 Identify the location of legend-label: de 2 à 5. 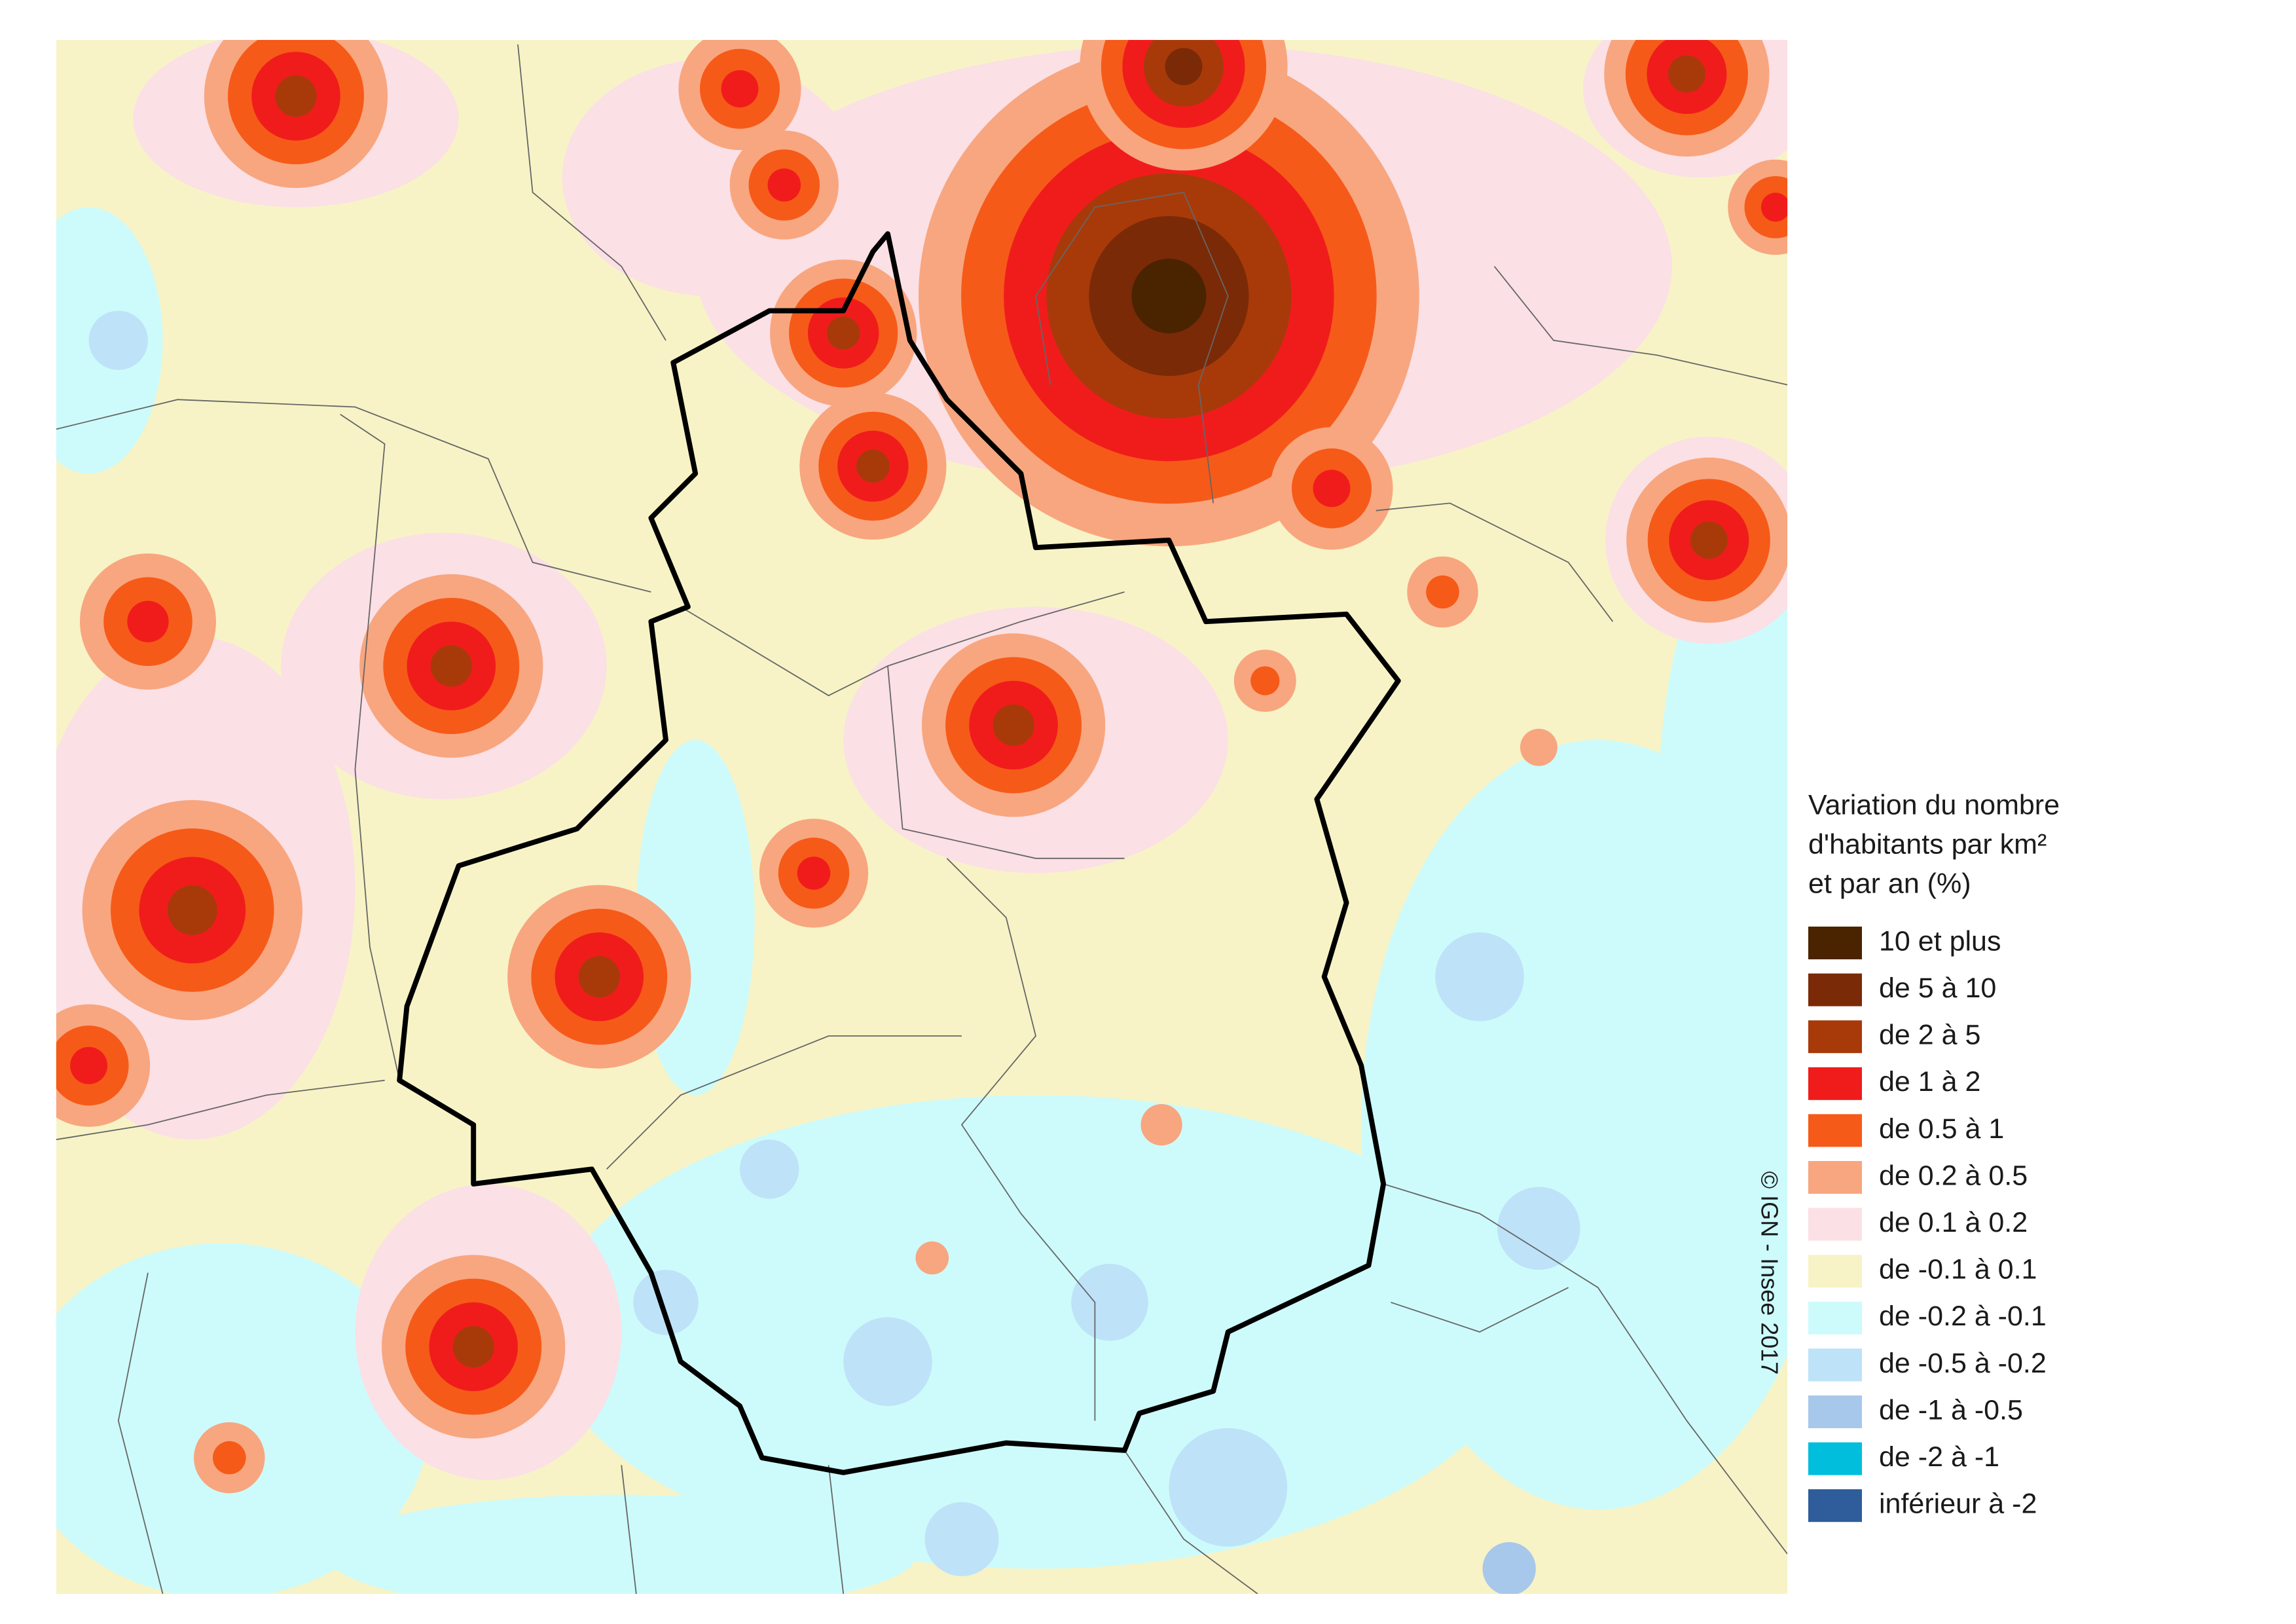
(1929, 1035).